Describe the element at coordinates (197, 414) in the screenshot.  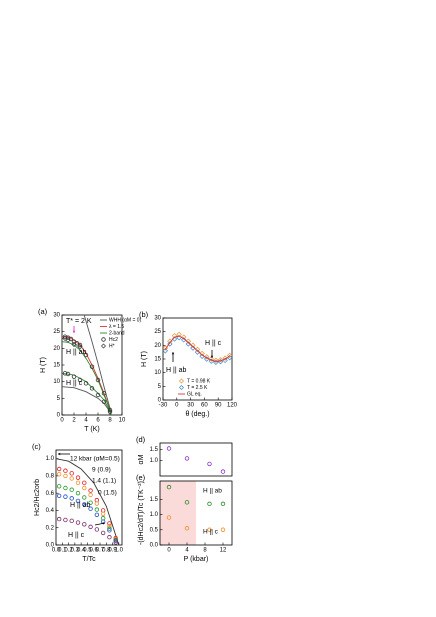
I see `x-axis-title: θ (deg.)` at that location.